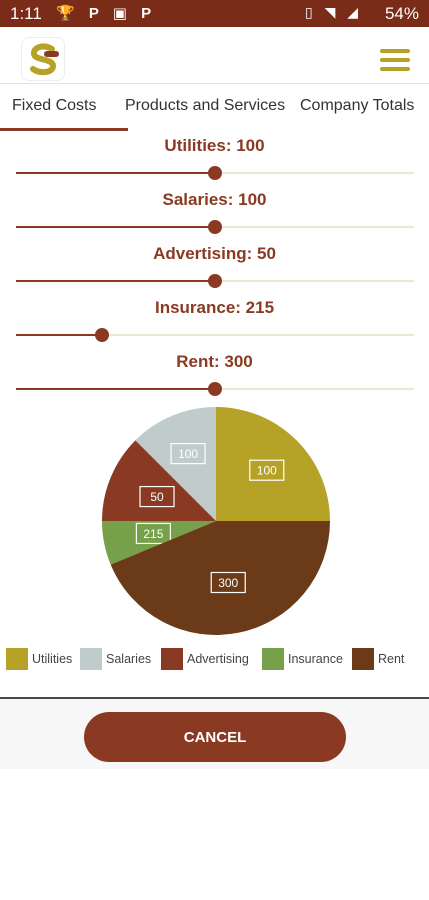 This screenshot has width=429, height=900. Describe the element at coordinates (52, 659) in the screenshot. I see `legend-label: Utilities` at that location.